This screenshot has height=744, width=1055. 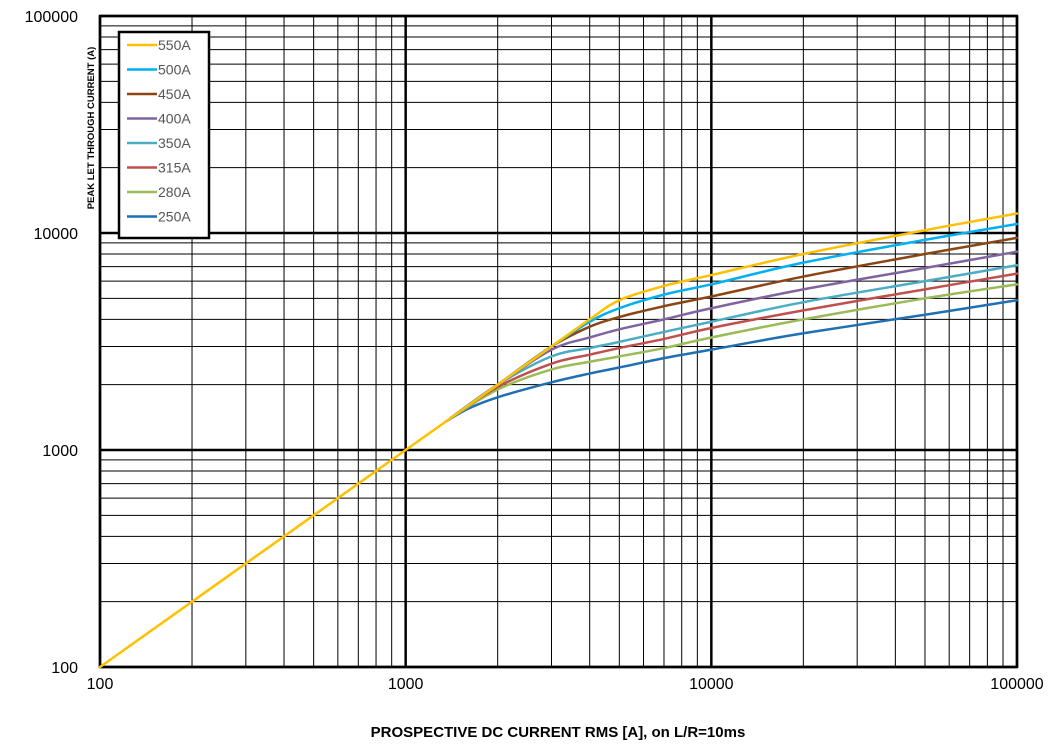 I want to click on legend-label: 500A, so click(x=174, y=70).